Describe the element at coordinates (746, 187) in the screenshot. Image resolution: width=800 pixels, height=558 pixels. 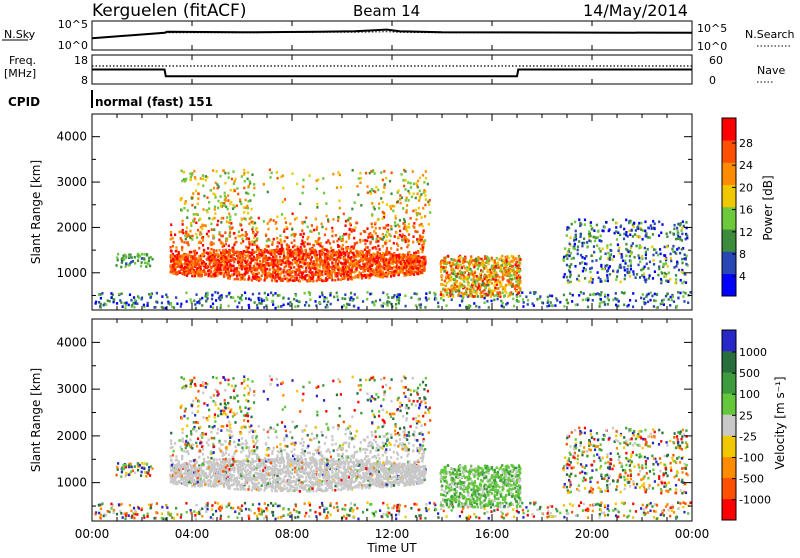
I see `colorbar-tick-label: 20` at that location.